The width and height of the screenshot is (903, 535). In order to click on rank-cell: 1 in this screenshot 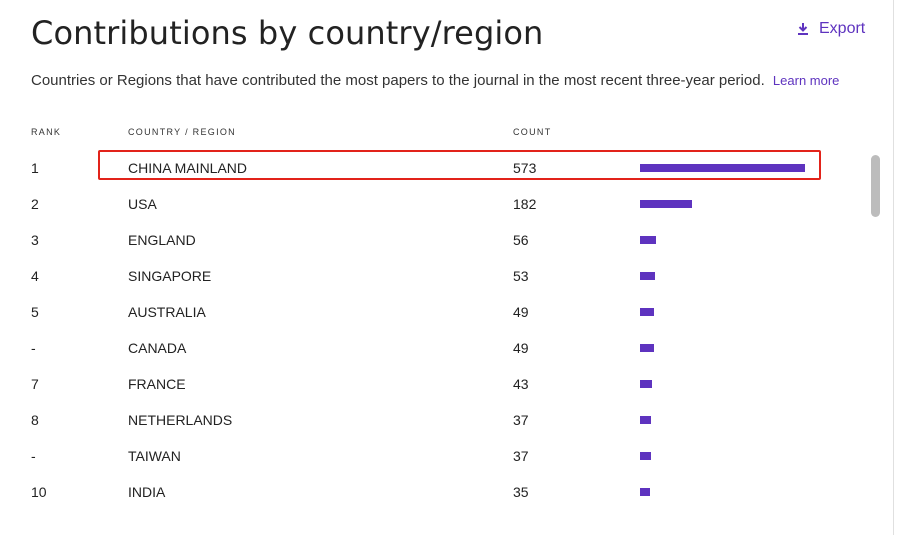, I will do `click(35, 168)`.